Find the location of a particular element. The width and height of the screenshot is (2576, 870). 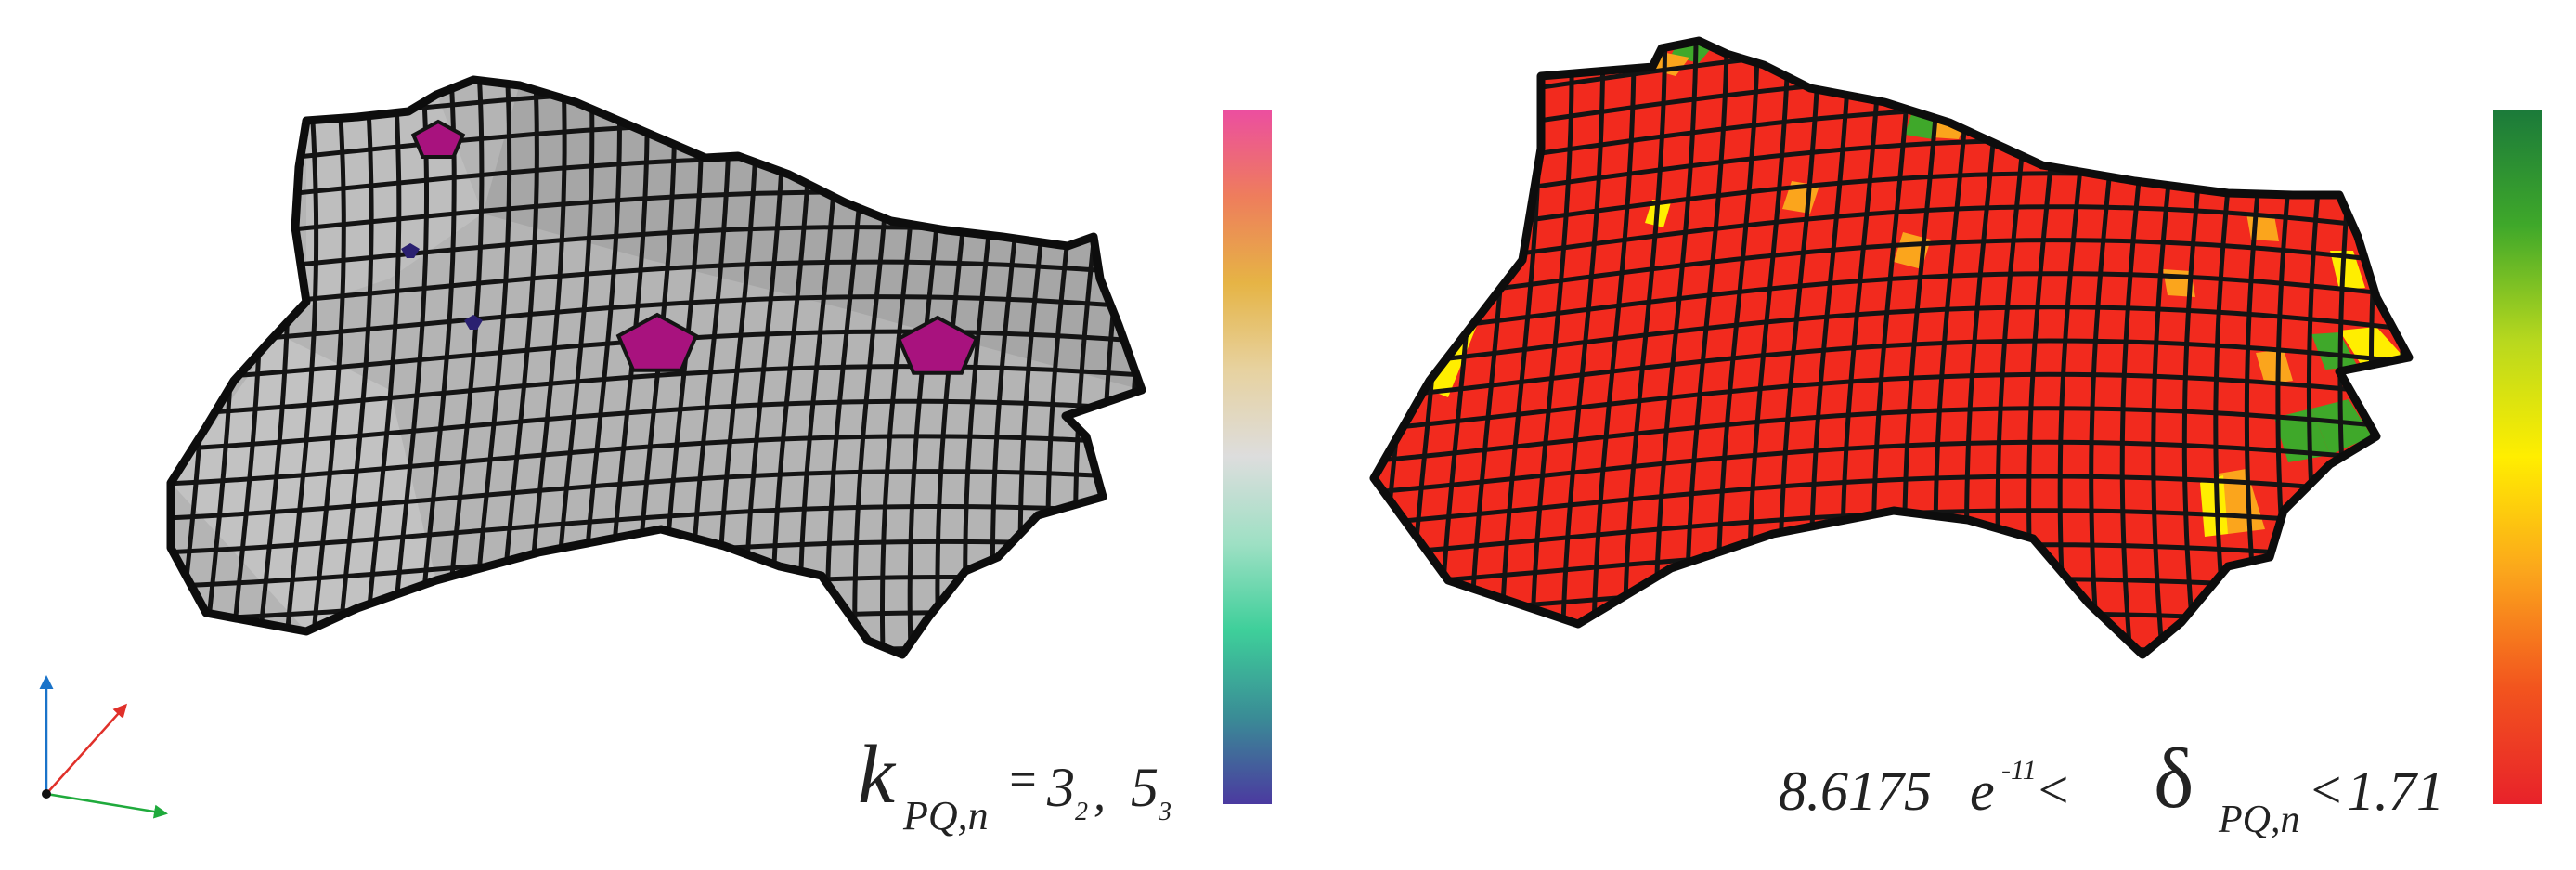

formula-delta-symbol: δ is located at coordinates (2174, 778).